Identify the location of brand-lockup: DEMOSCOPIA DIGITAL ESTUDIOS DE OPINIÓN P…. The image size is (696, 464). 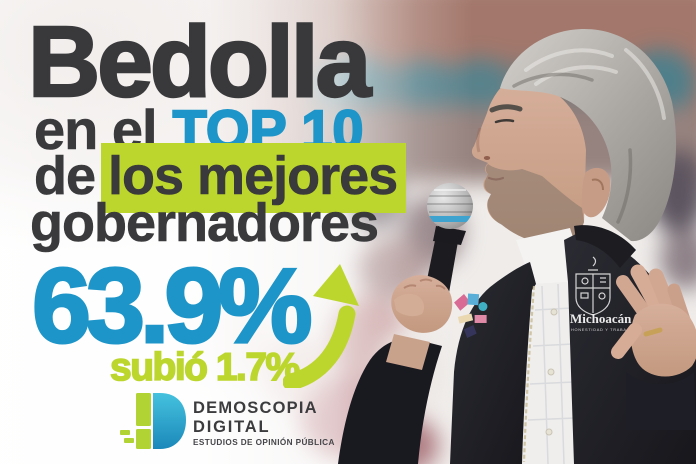
(227, 421).